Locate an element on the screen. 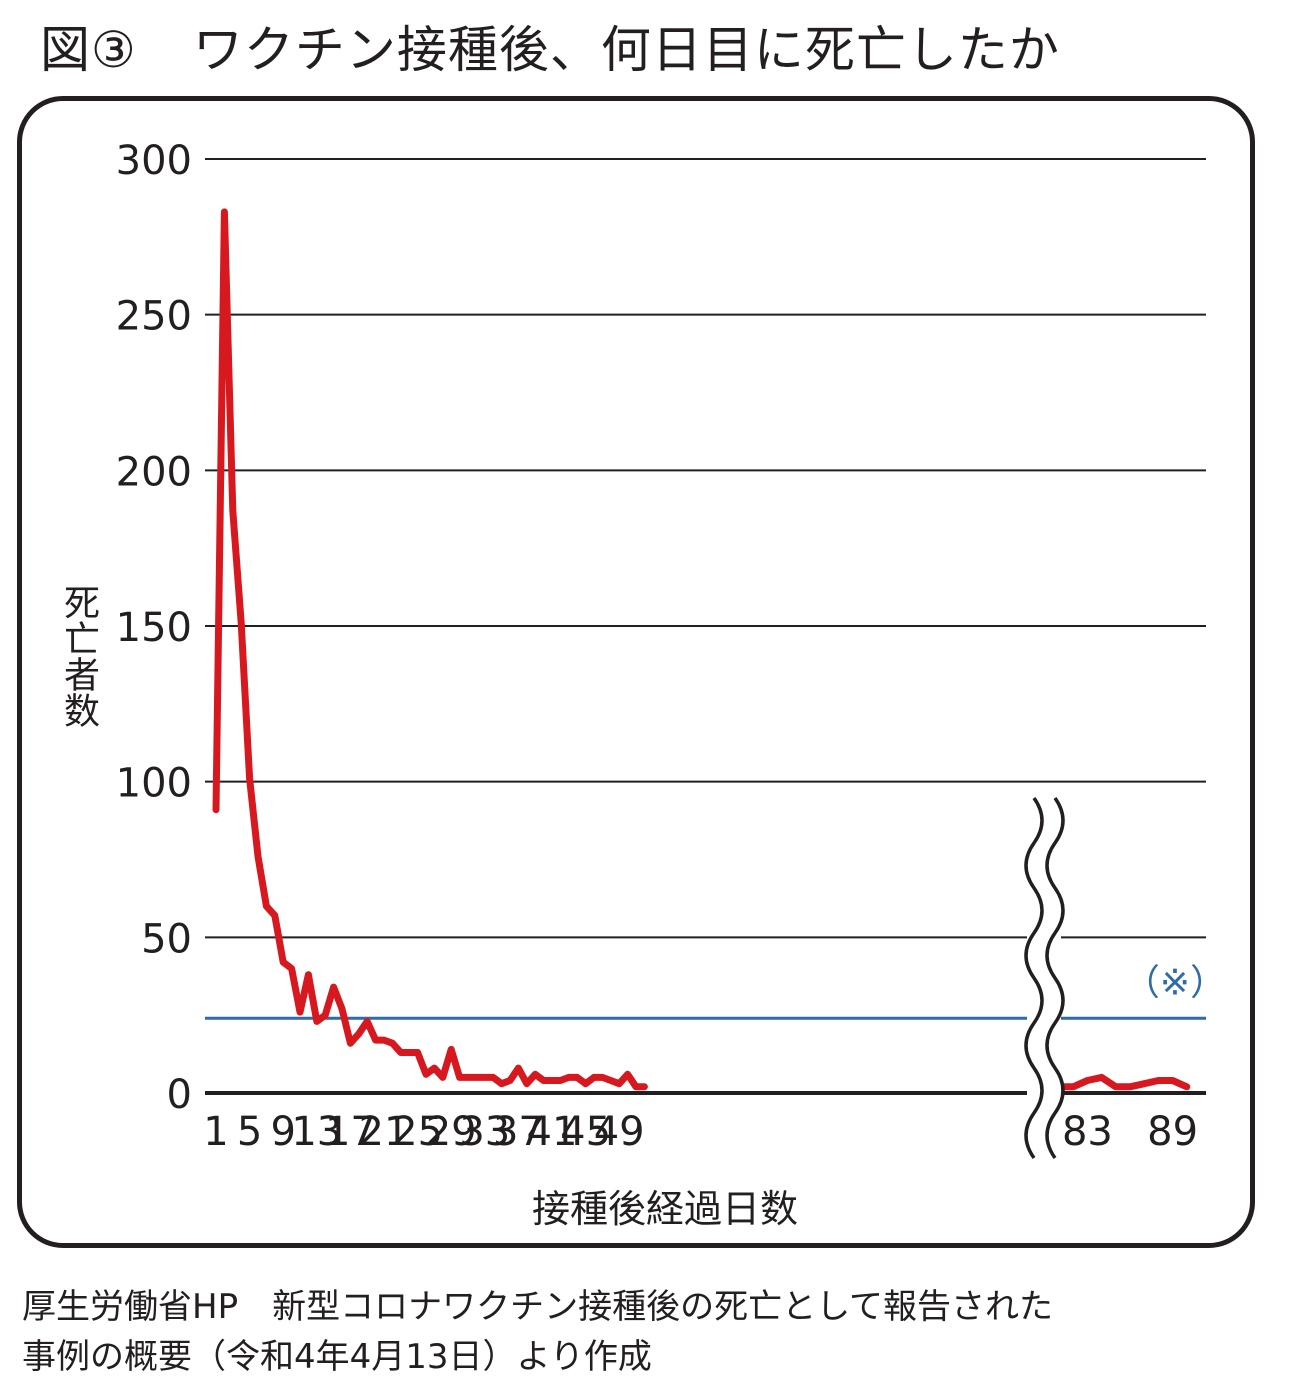  x-tick-label: 17 is located at coordinates (350, 1132).